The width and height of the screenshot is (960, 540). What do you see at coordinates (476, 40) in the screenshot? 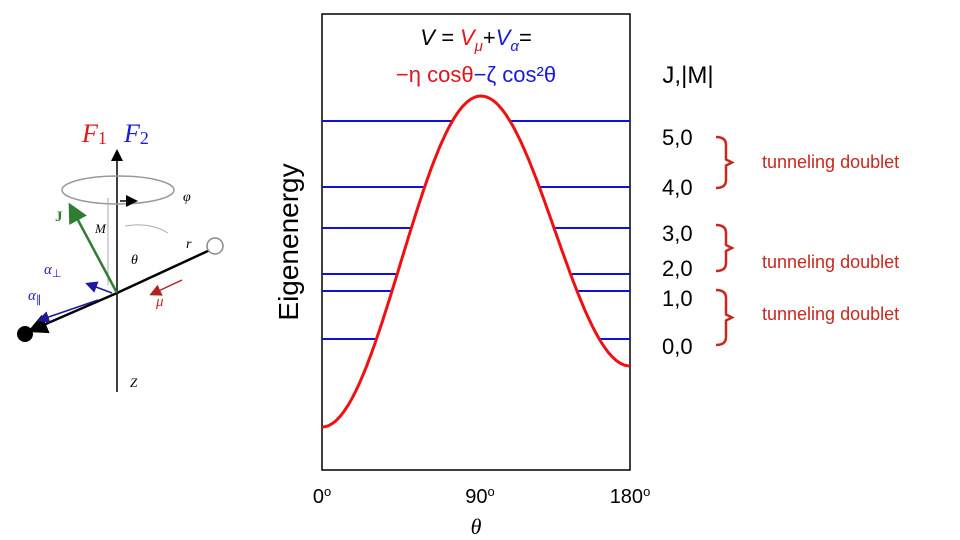
I see `formula-line1: V = Vμ+Vα=` at bounding box center [476, 40].